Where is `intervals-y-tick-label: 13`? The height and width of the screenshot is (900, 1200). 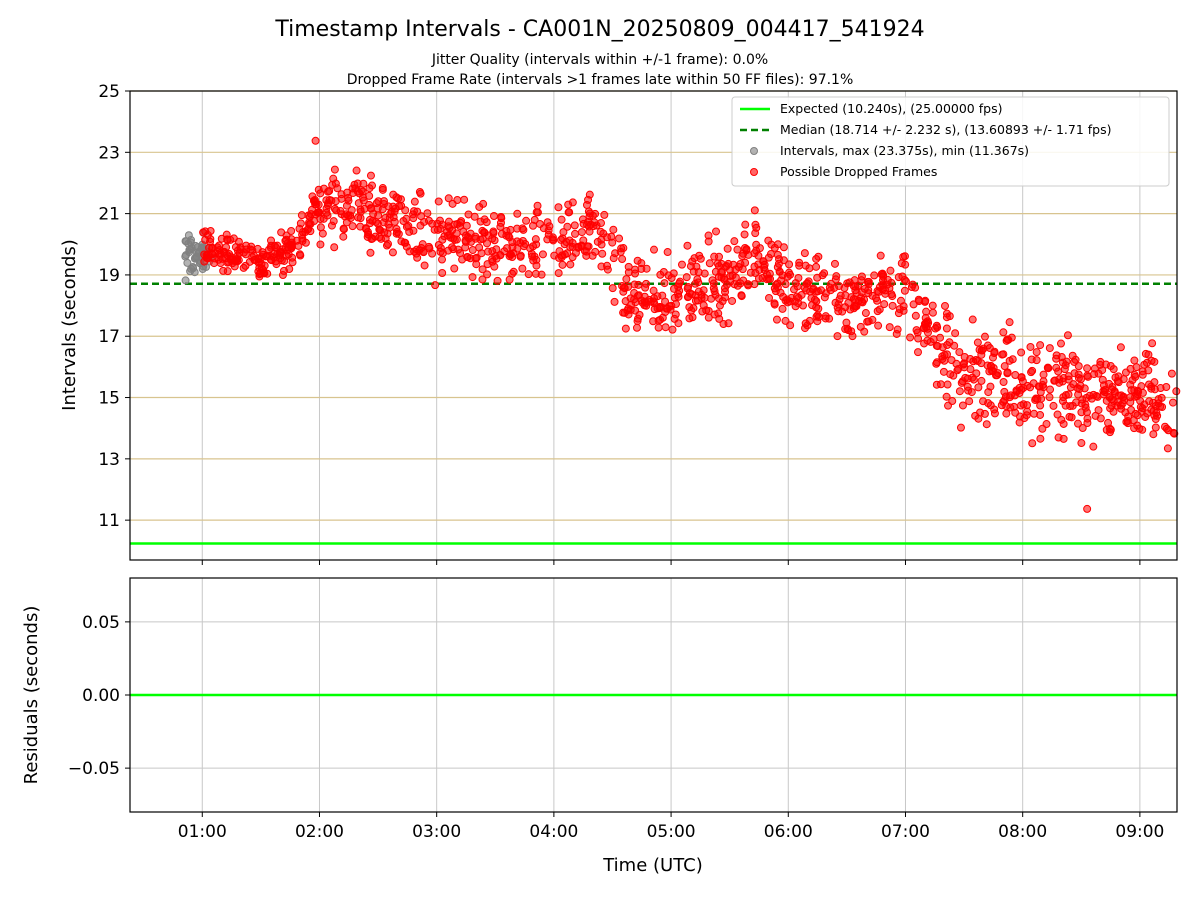 intervals-y-tick-label: 13 is located at coordinates (109, 460).